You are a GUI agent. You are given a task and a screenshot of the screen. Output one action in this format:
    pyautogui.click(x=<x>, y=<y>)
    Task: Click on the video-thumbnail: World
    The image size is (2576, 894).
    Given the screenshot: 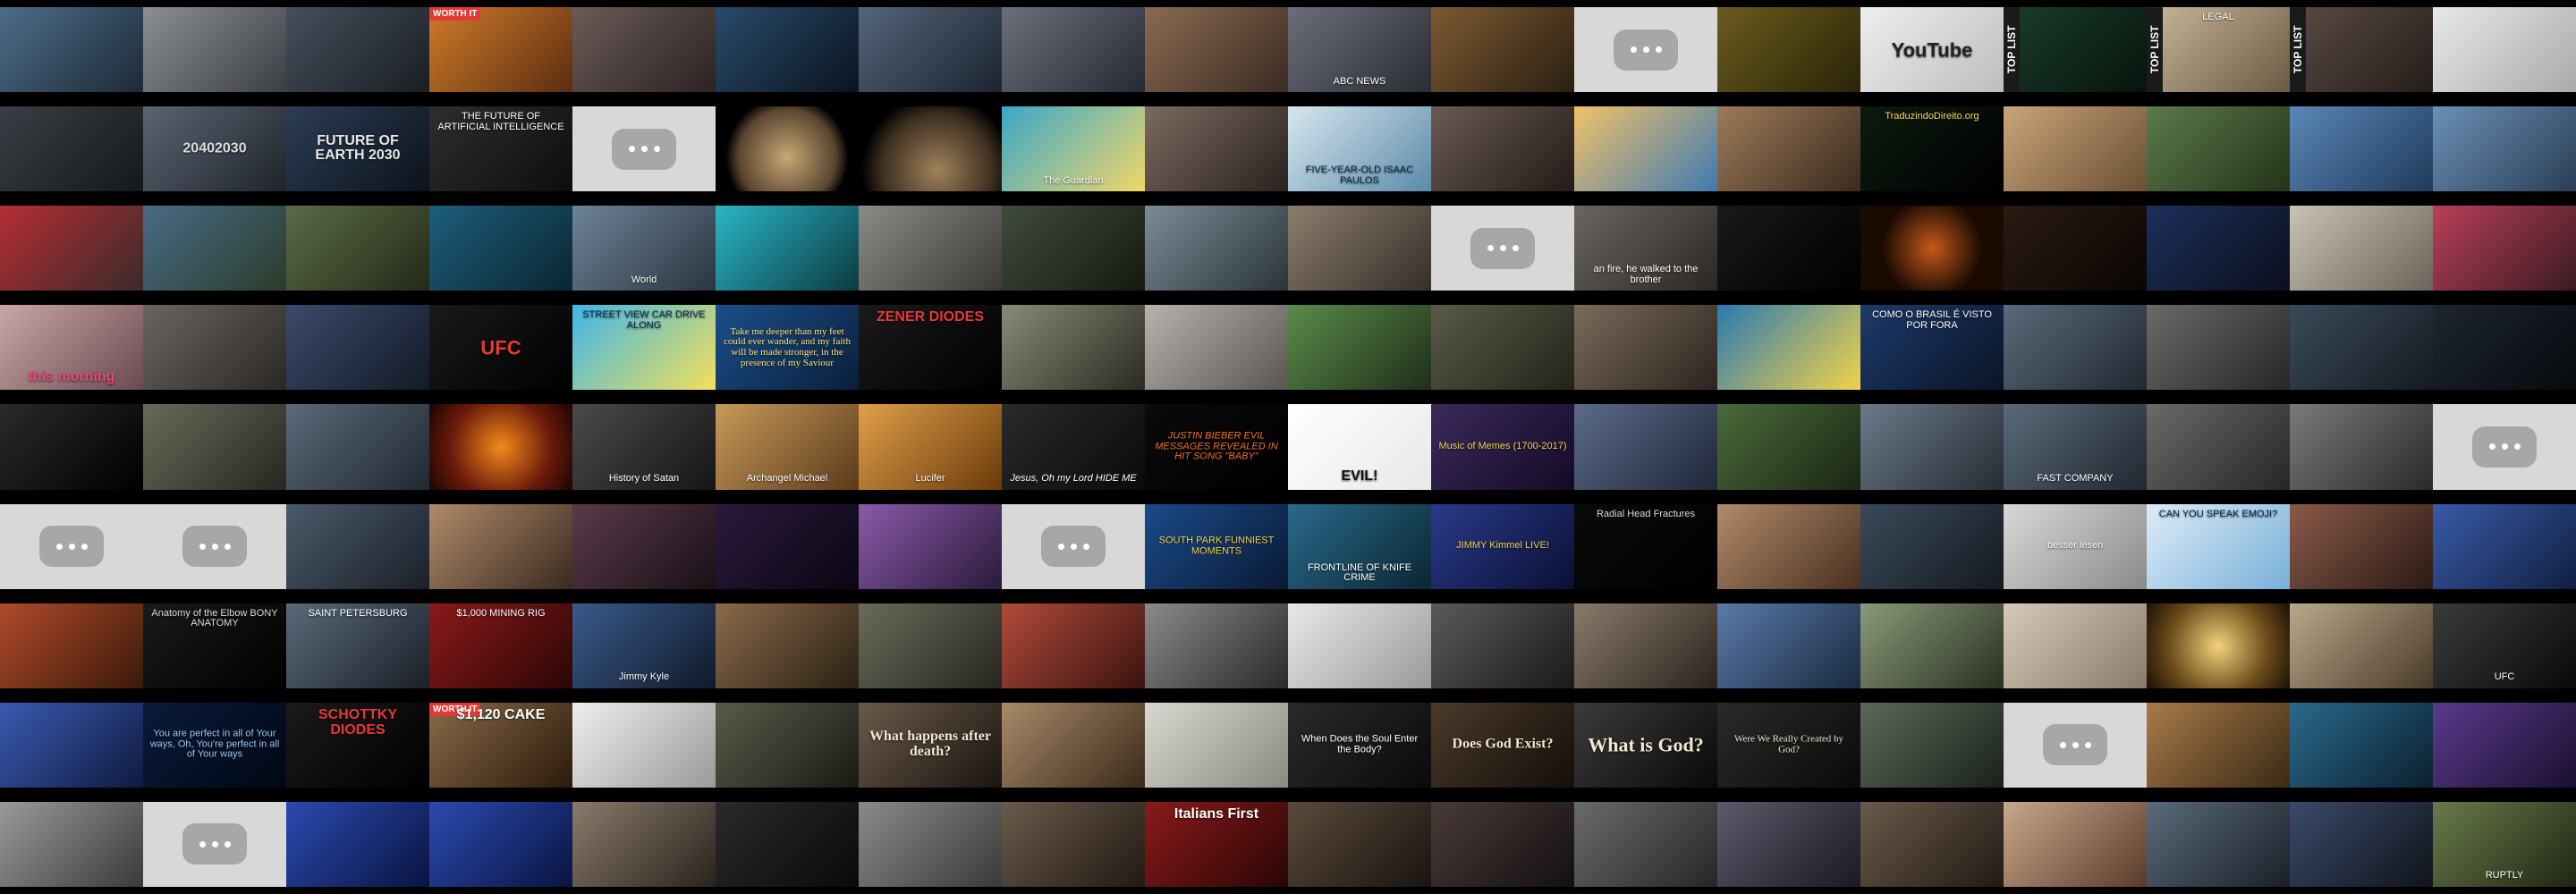 What is the action you would take?
    pyautogui.click(x=644, y=248)
    